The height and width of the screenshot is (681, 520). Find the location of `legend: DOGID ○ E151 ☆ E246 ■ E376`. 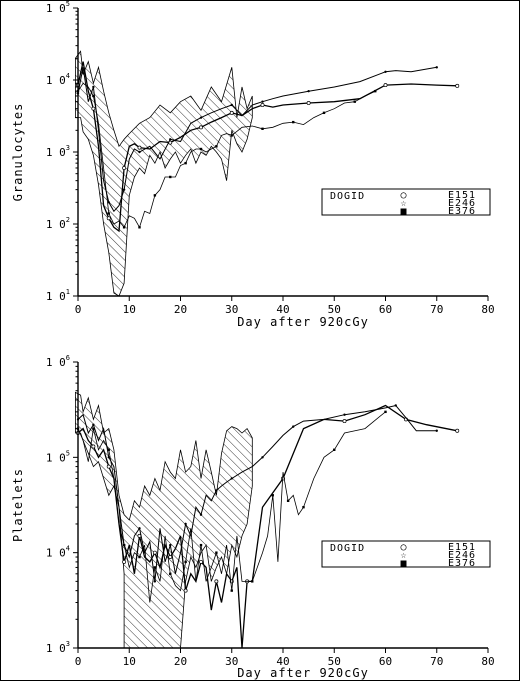

legend: DOGID ○ E151 ☆ E246 ■ E376 is located at coordinates (406, 202).